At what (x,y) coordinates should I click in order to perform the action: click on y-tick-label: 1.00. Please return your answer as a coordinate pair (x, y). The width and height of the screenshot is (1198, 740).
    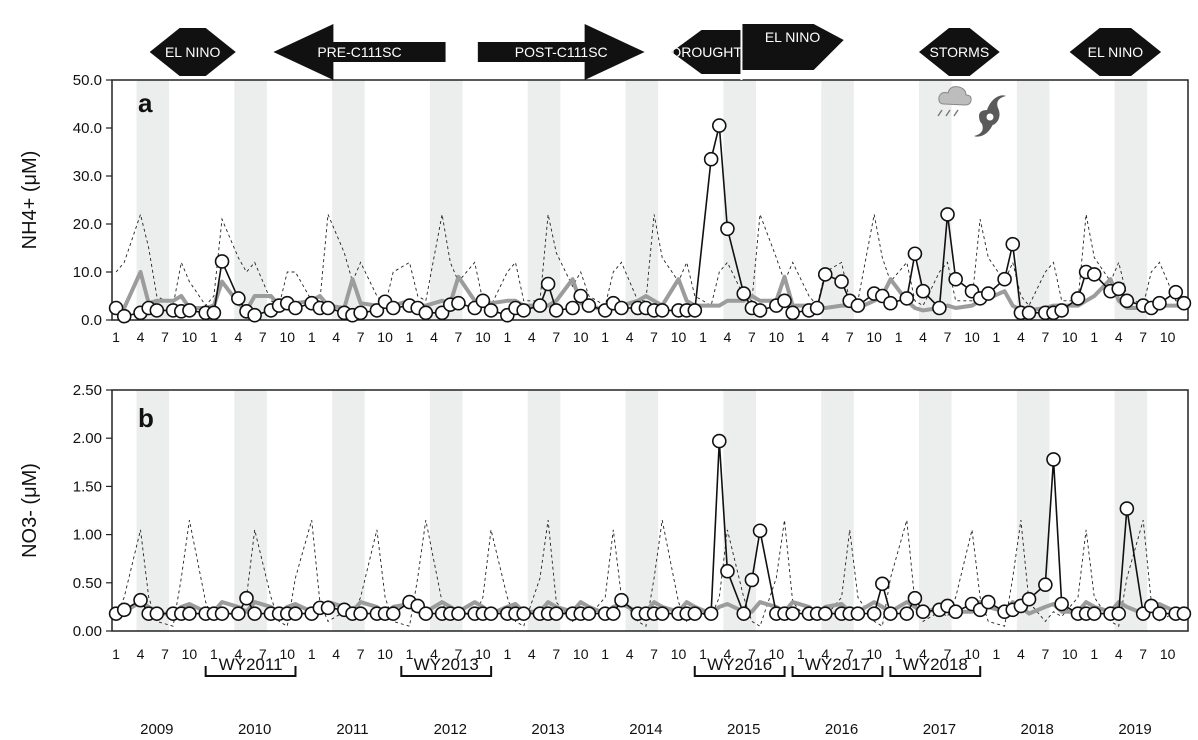
    Looking at the image, I should click on (87, 535).